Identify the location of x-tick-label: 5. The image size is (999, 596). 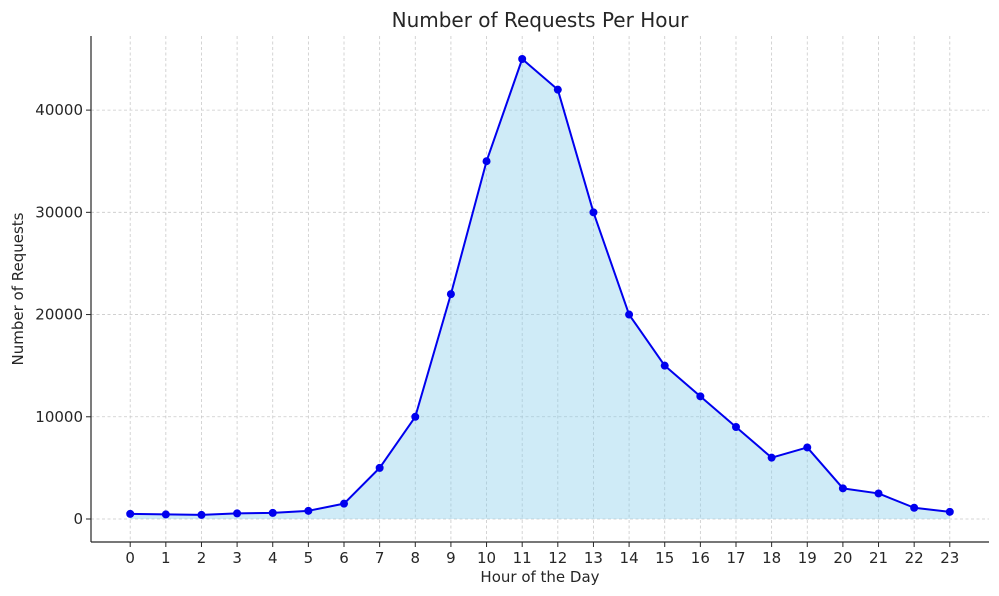
(309, 558).